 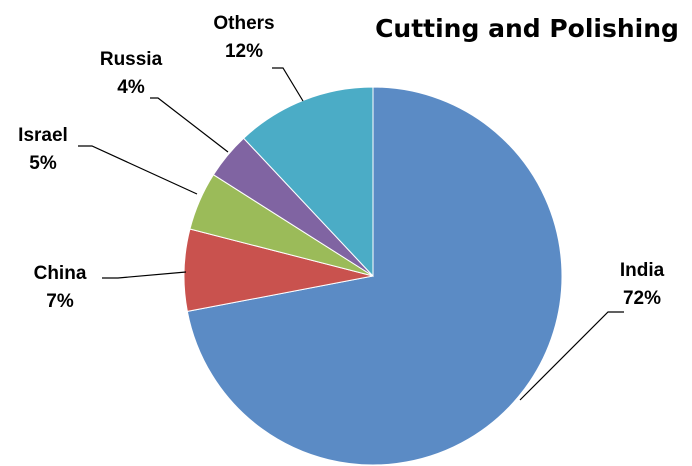 I want to click on slice-label-china: China, so click(x=60, y=273).